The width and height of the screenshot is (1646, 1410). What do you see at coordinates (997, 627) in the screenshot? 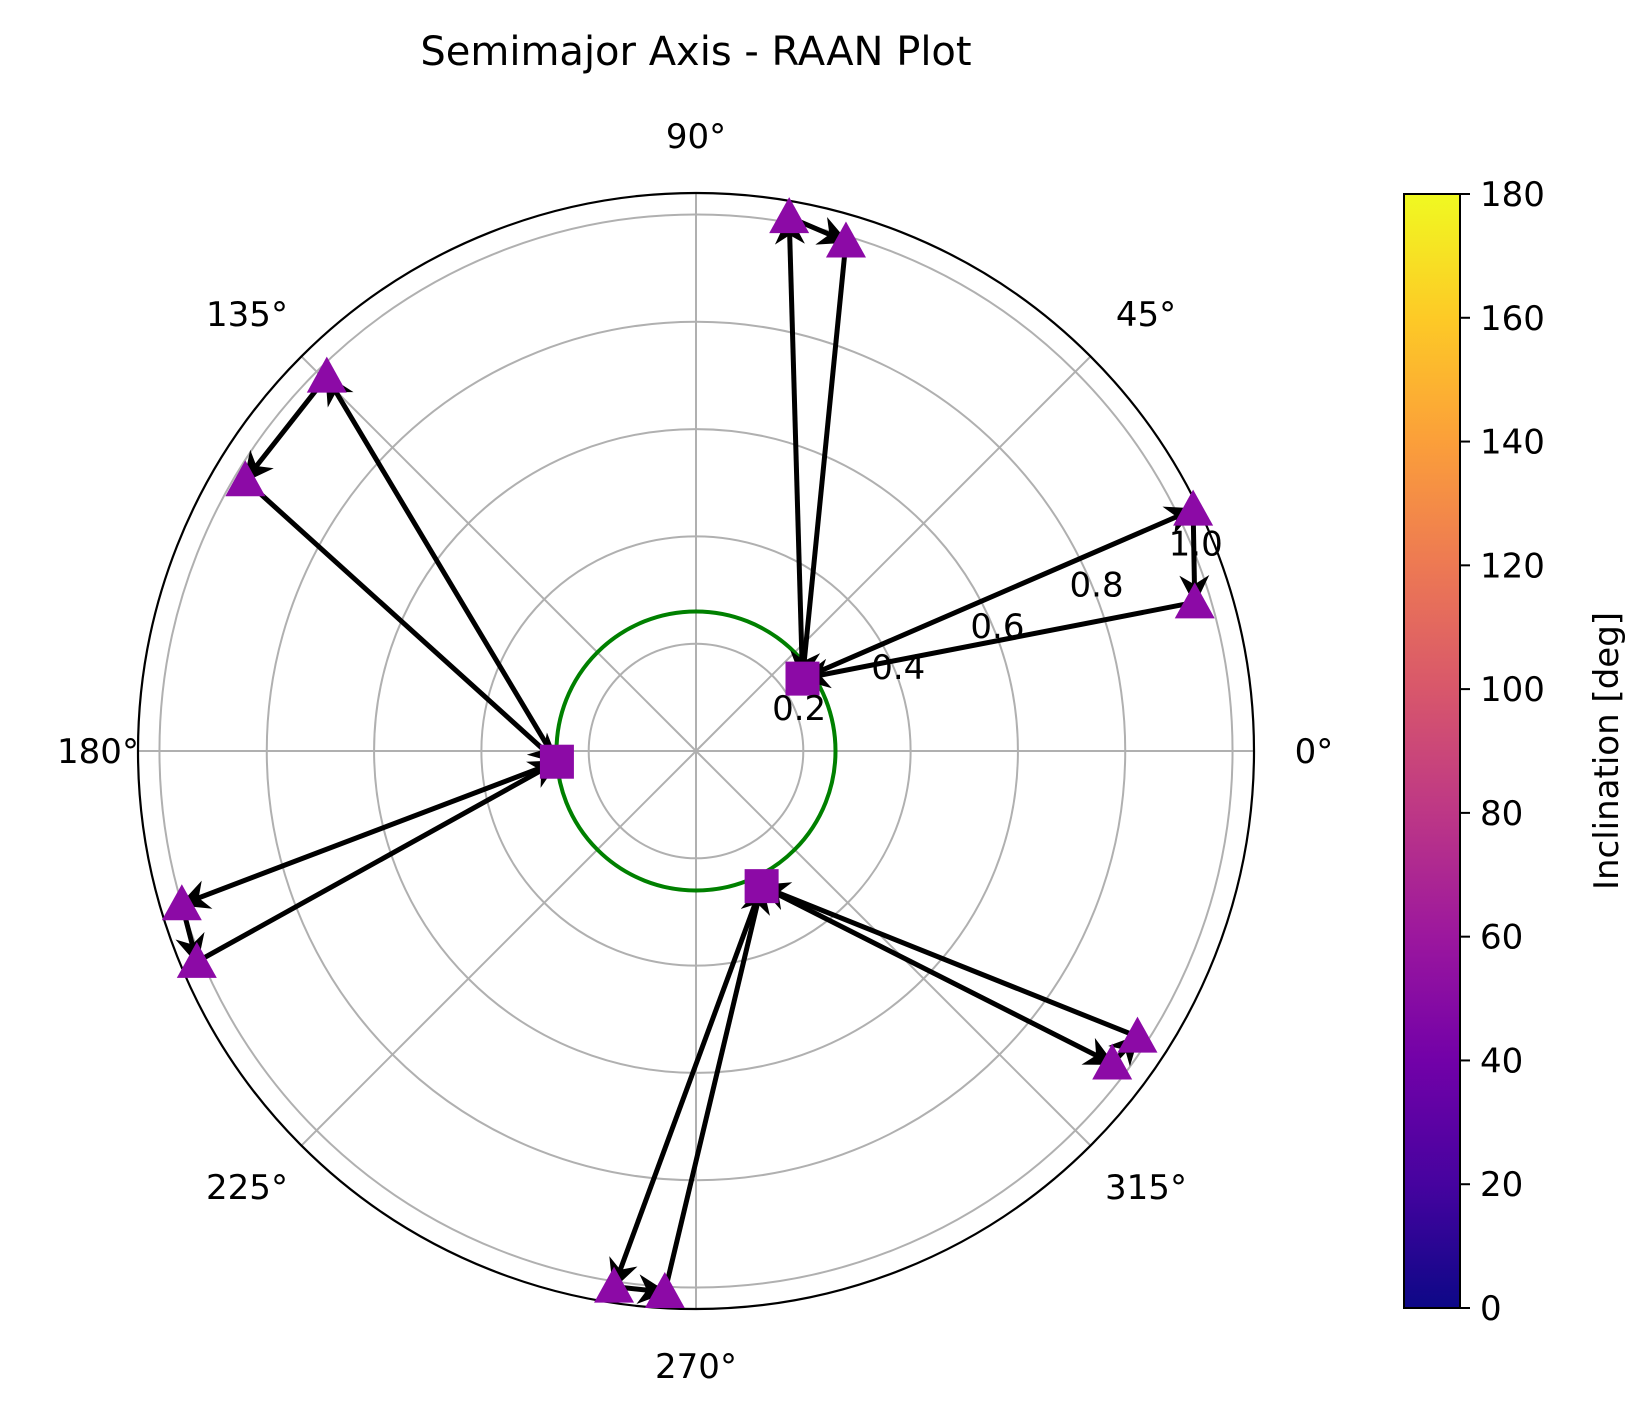
I see `radial-tick-label: 0.6` at bounding box center [997, 627].